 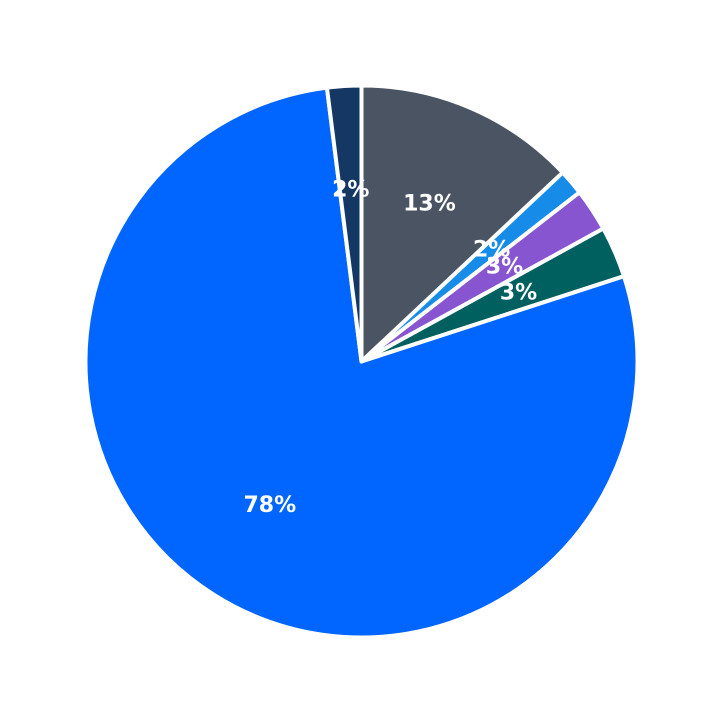 I want to click on pie-slice-label-2: 3%, so click(x=504, y=267).